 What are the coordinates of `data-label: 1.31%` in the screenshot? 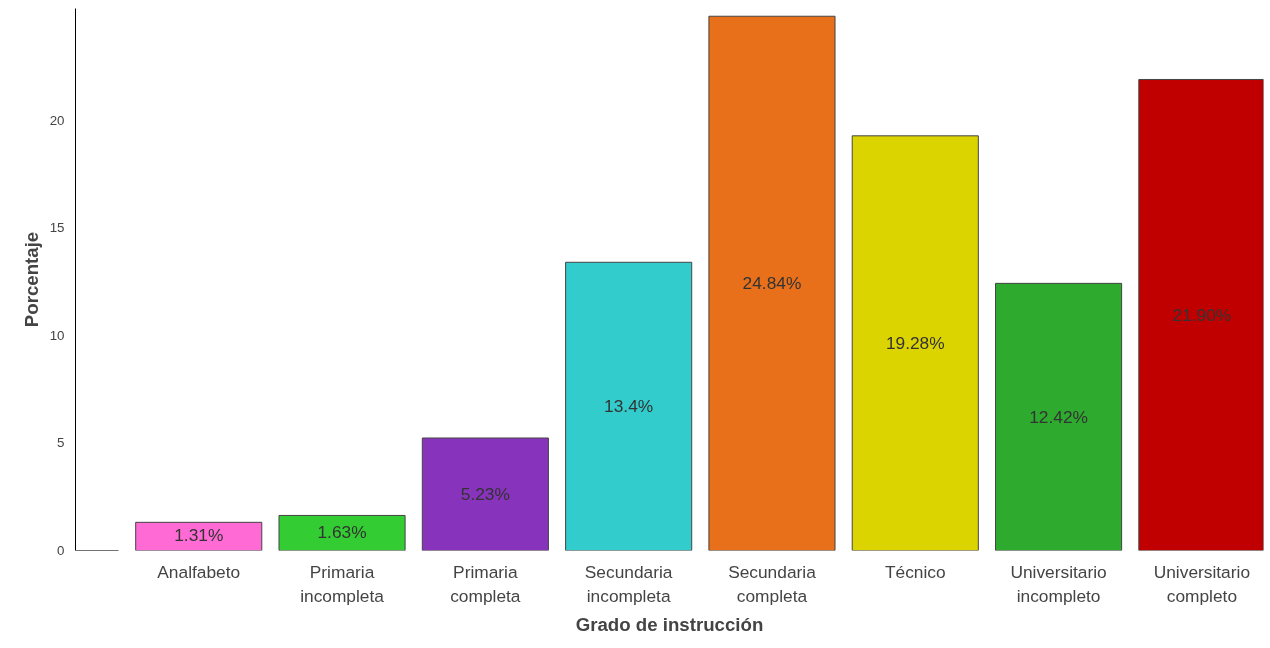 It's located at (199, 535).